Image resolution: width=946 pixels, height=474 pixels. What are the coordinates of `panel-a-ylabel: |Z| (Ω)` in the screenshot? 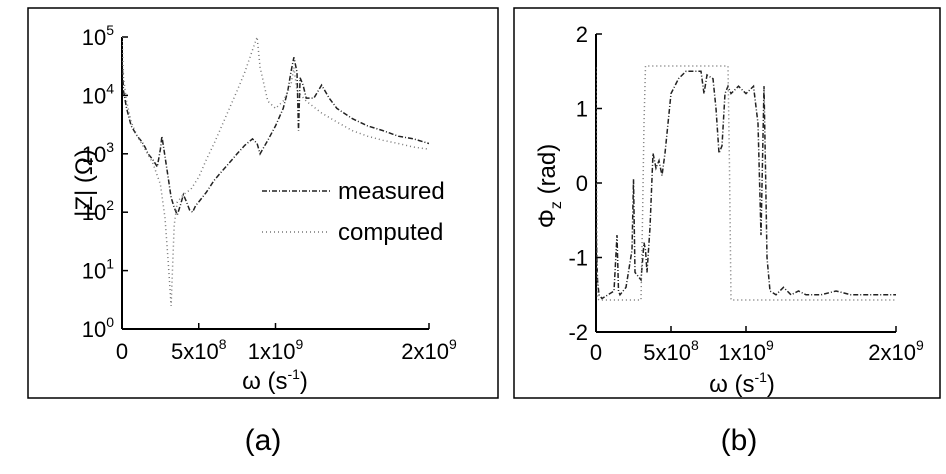 It's located at (84, 183).